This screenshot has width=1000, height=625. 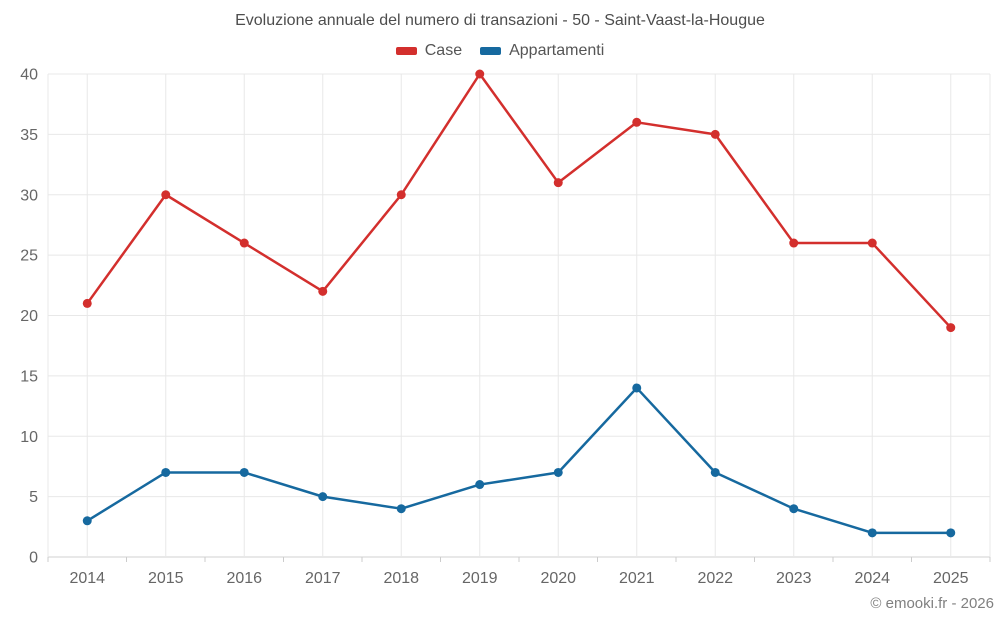 I want to click on legend-label-case: Case, so click(x=443, y=50).